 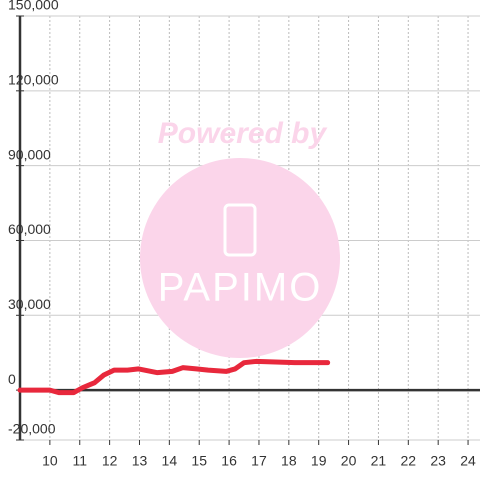 I want to click on y-tick-label: 30,000, so click(x=29, y=304).